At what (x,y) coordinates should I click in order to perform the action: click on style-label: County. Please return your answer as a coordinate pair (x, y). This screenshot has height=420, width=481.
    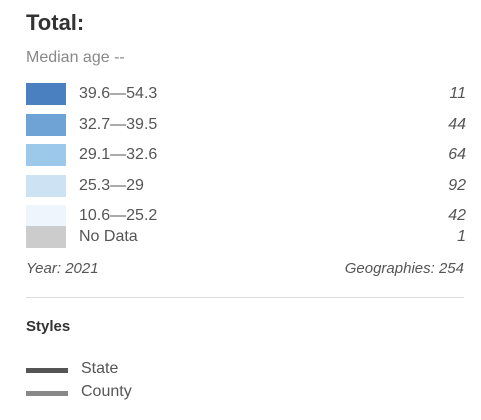
    Looking at the image, I should click on (106, 391).